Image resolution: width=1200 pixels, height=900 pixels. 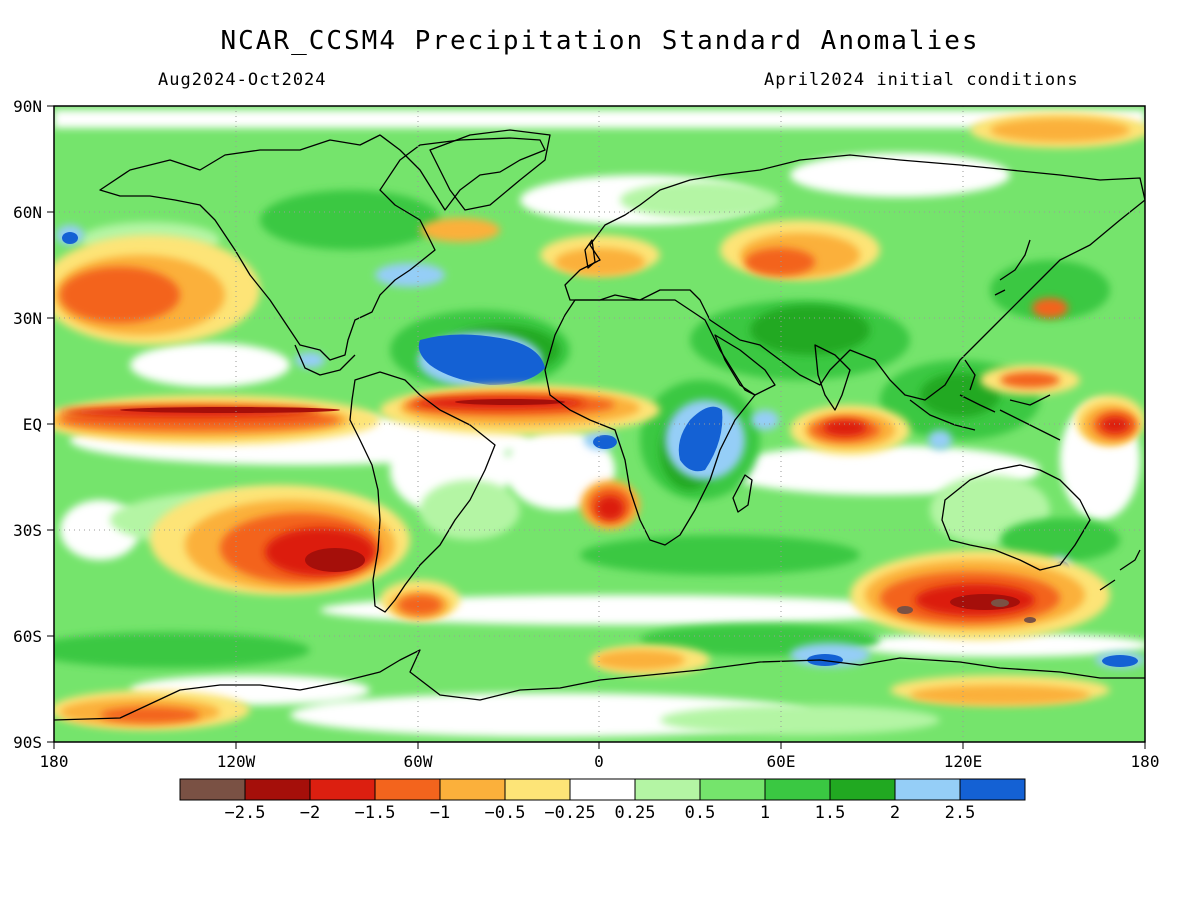 What do you see at coordinates (245, 813) in the screenshot?
I see `colorbar-label: −2.5` at bounding box center [245, 813].